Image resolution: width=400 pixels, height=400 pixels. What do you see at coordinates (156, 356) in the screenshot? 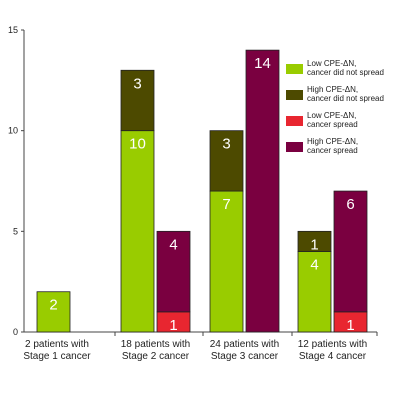
I see `x-category-label: Stage 2 cancer` at bounding box center [156, 356].